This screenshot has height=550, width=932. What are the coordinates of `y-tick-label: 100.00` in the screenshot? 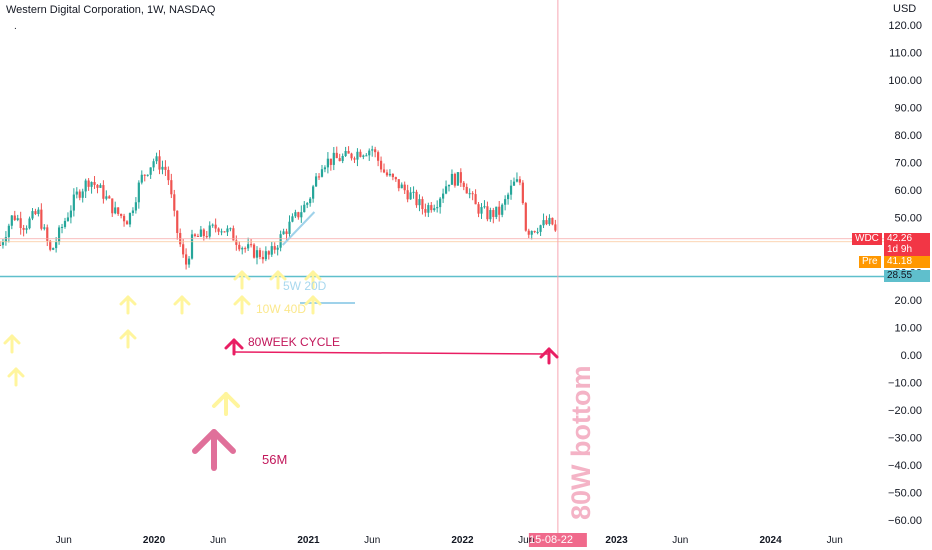 It's located at (905, 81).